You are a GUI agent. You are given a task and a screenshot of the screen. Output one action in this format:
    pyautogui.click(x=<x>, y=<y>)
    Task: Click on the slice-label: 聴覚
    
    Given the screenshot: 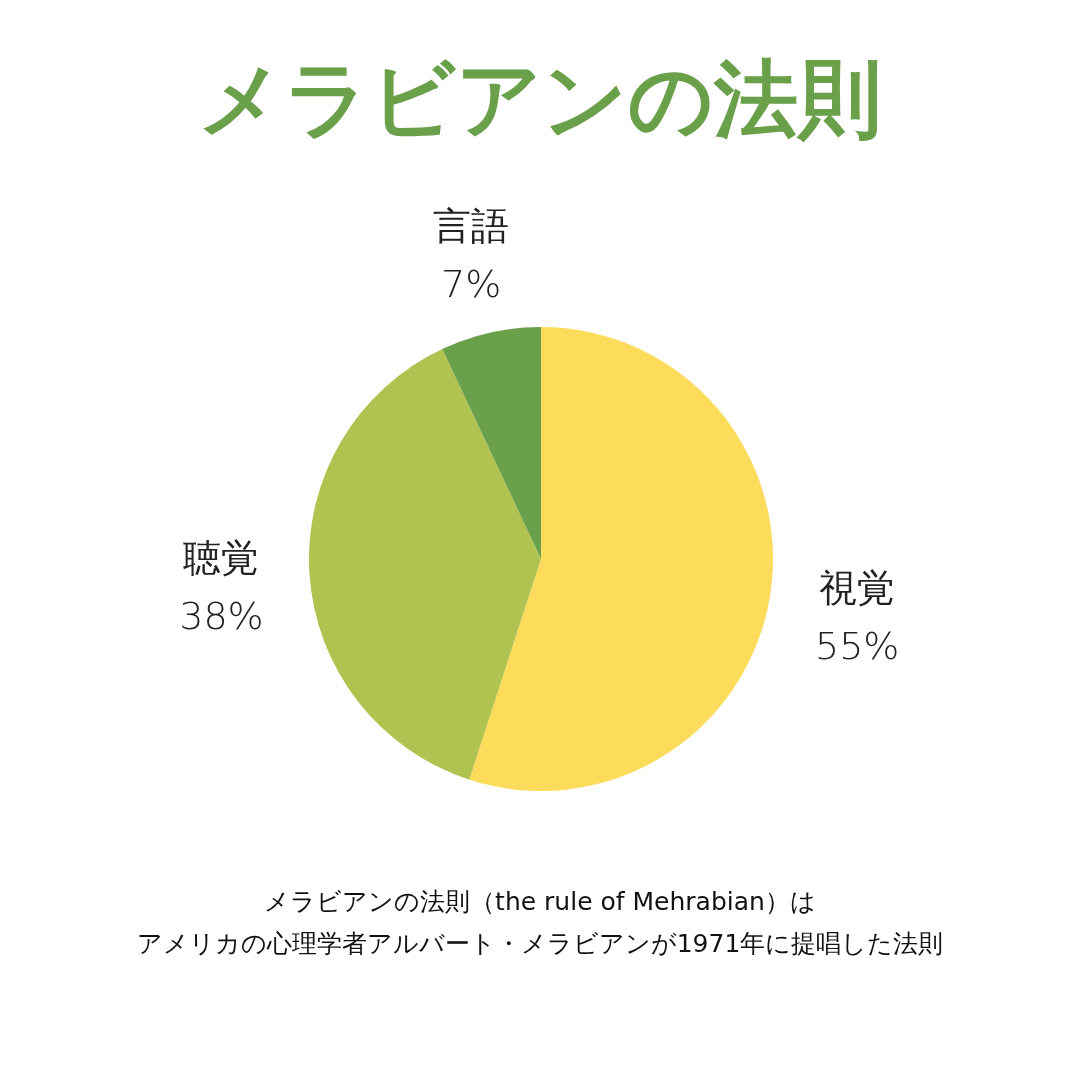 What is the action you would take?
    pyautogui.click(x=221, y=558)
    